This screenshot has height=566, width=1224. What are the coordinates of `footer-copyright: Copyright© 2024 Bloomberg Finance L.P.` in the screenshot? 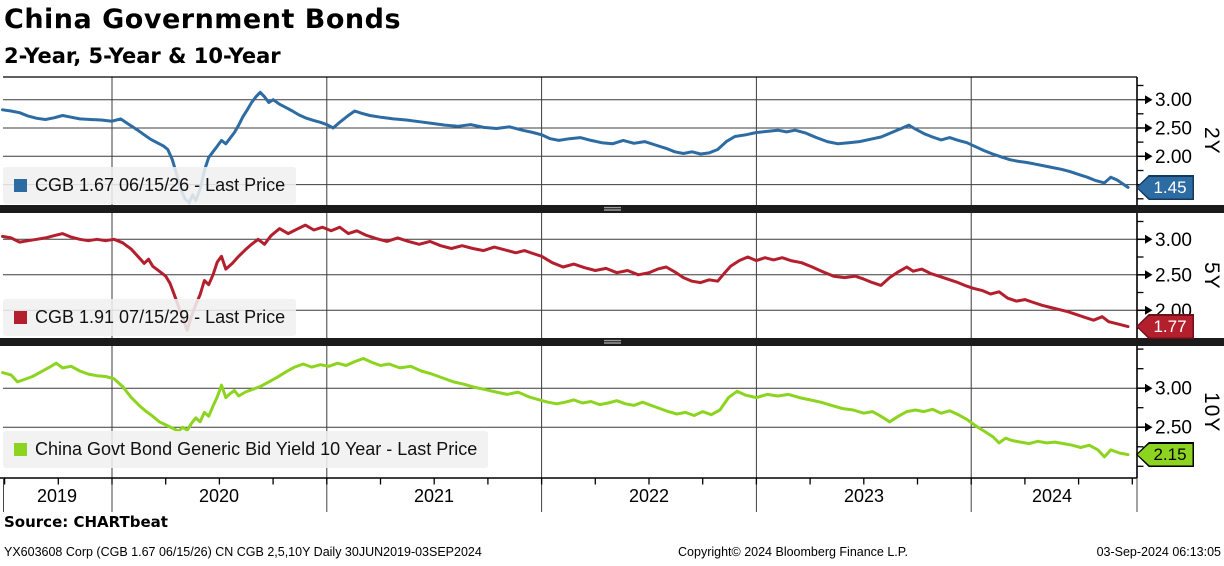 It's located at (793, 552).